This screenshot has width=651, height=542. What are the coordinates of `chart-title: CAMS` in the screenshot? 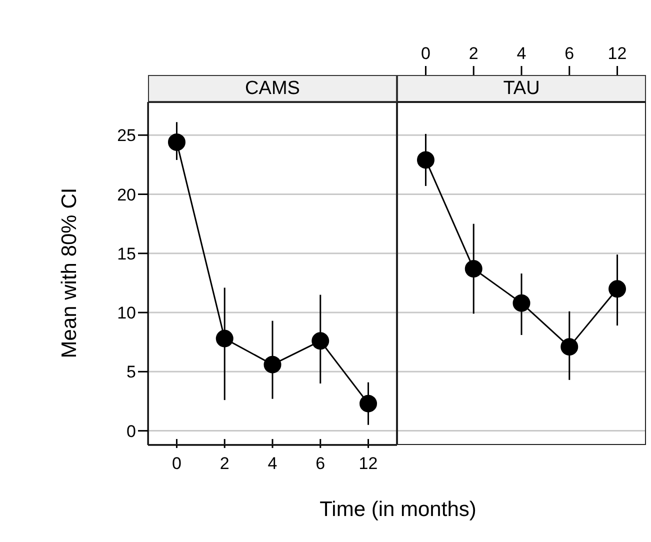 It's located at (272, 88).